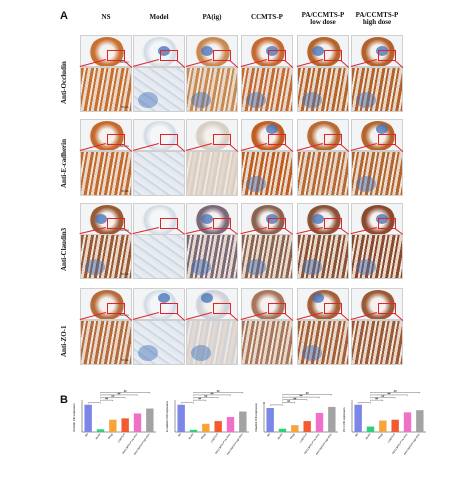 This screenshot has width=474, height=484. What do you see at coordinates (64, 163) in the screenshot?
I see `row-label: Anti-E-cadherin` at bounding box center [64, 163].